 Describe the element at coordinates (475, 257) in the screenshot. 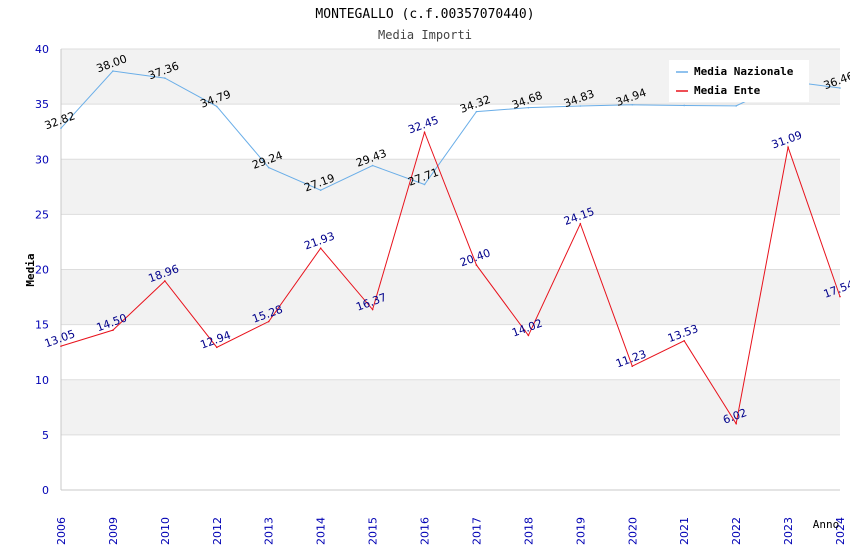

I see `data-label: 20.40` at that location.